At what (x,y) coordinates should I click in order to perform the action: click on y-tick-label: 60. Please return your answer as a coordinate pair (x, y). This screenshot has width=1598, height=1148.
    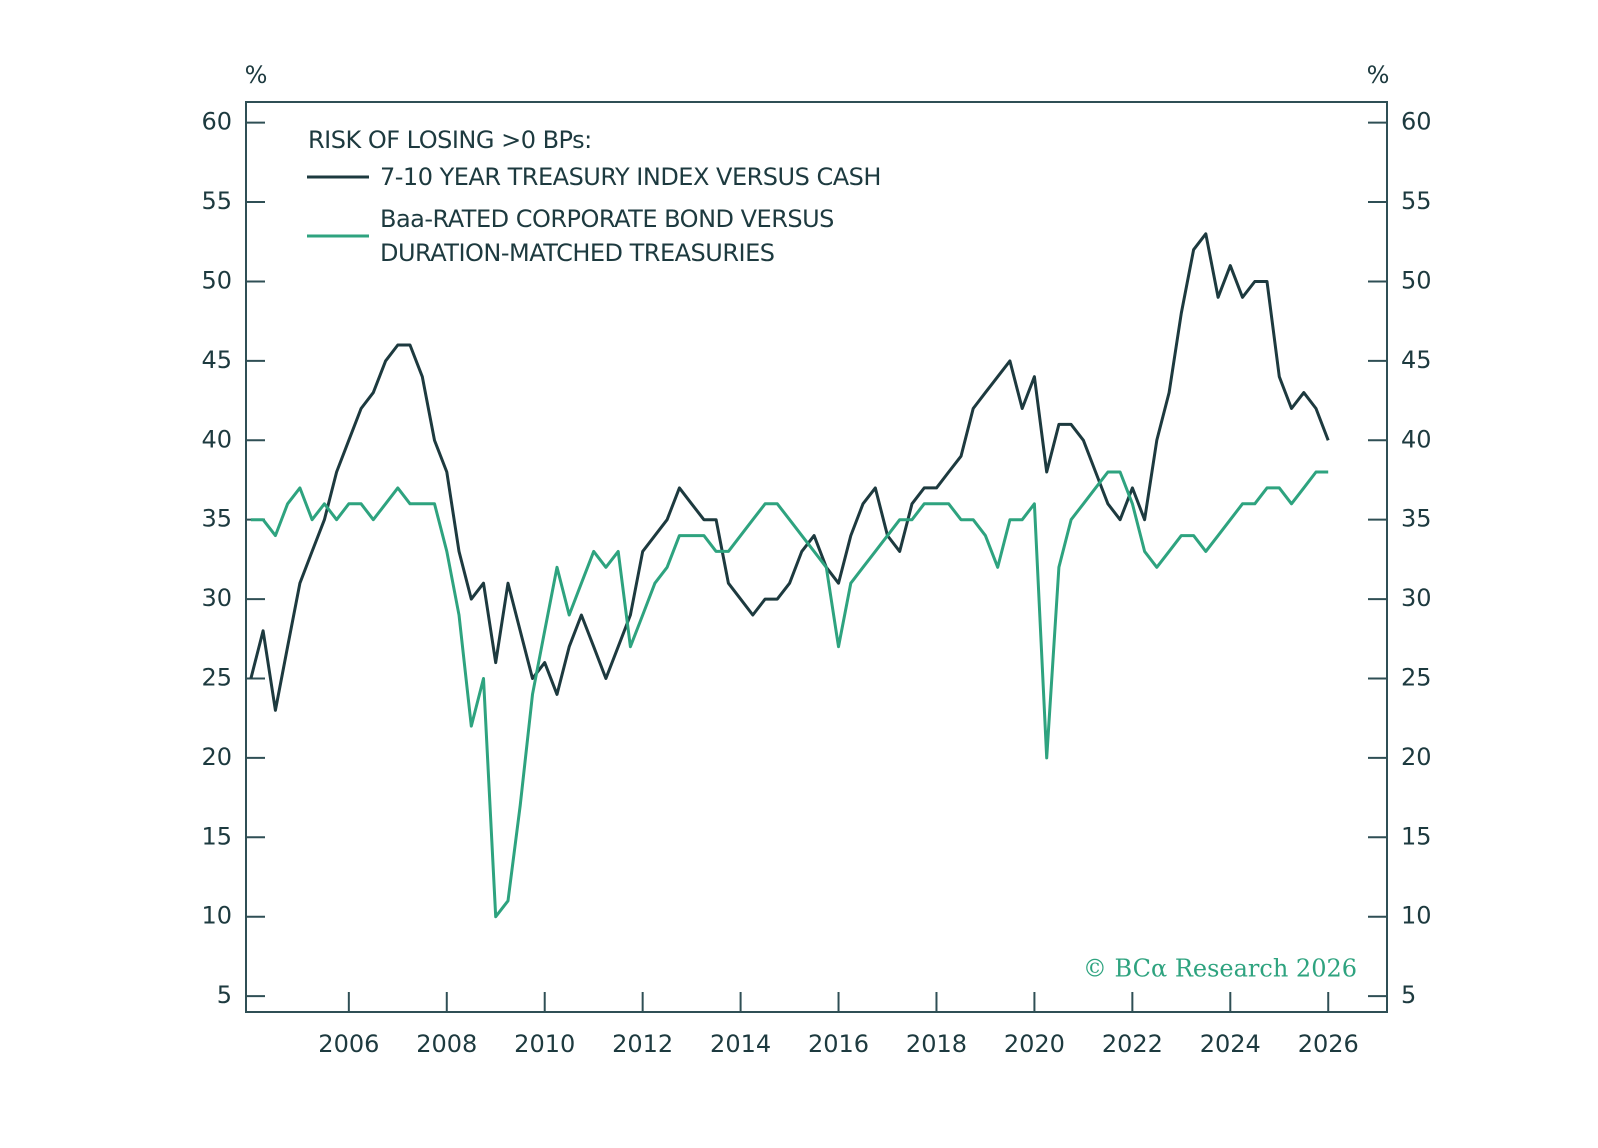
    Looking at the image, I should click on (216, 122).